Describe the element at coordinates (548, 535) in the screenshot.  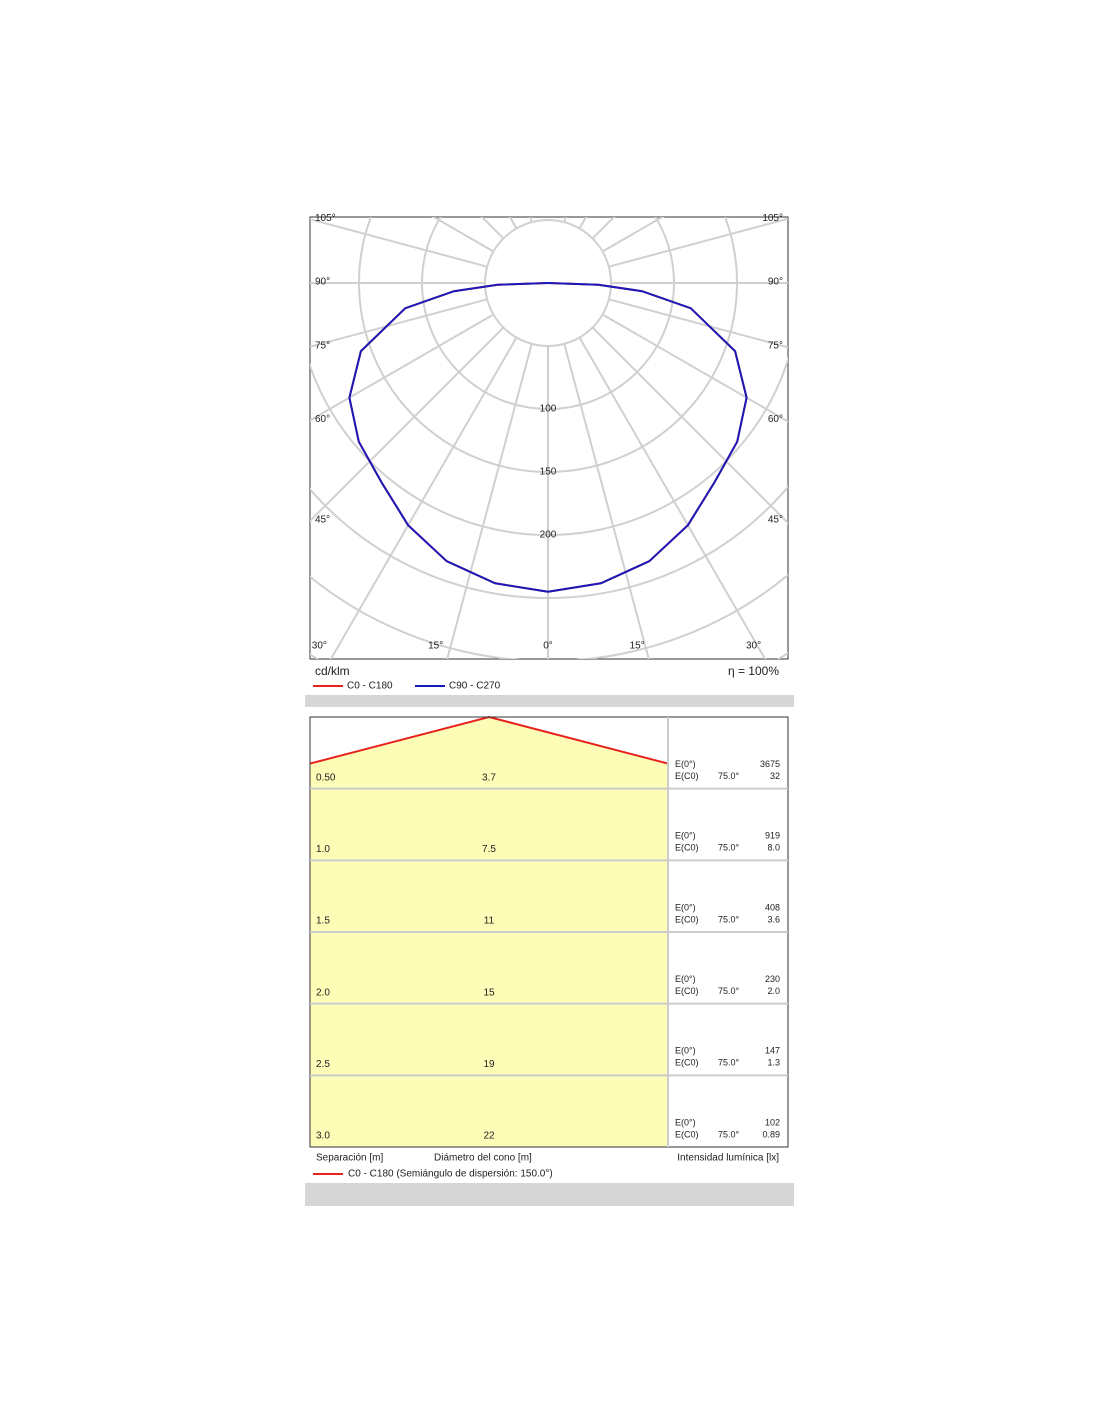
I see `r-tick-label: 200` at that location.